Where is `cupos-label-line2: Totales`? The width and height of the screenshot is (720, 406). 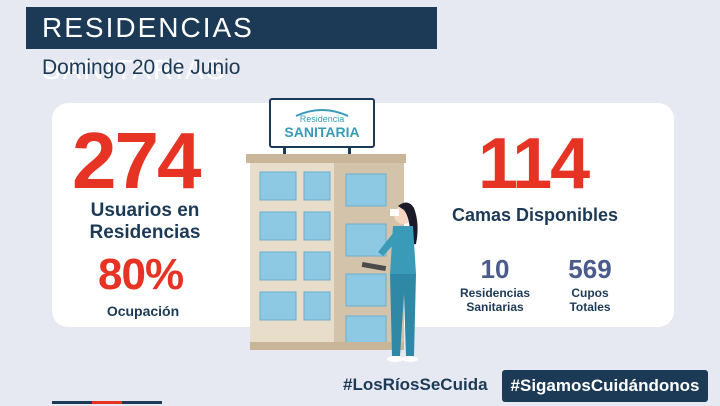 cupos-label-line2: Totales is located at coordinates (590, 307).